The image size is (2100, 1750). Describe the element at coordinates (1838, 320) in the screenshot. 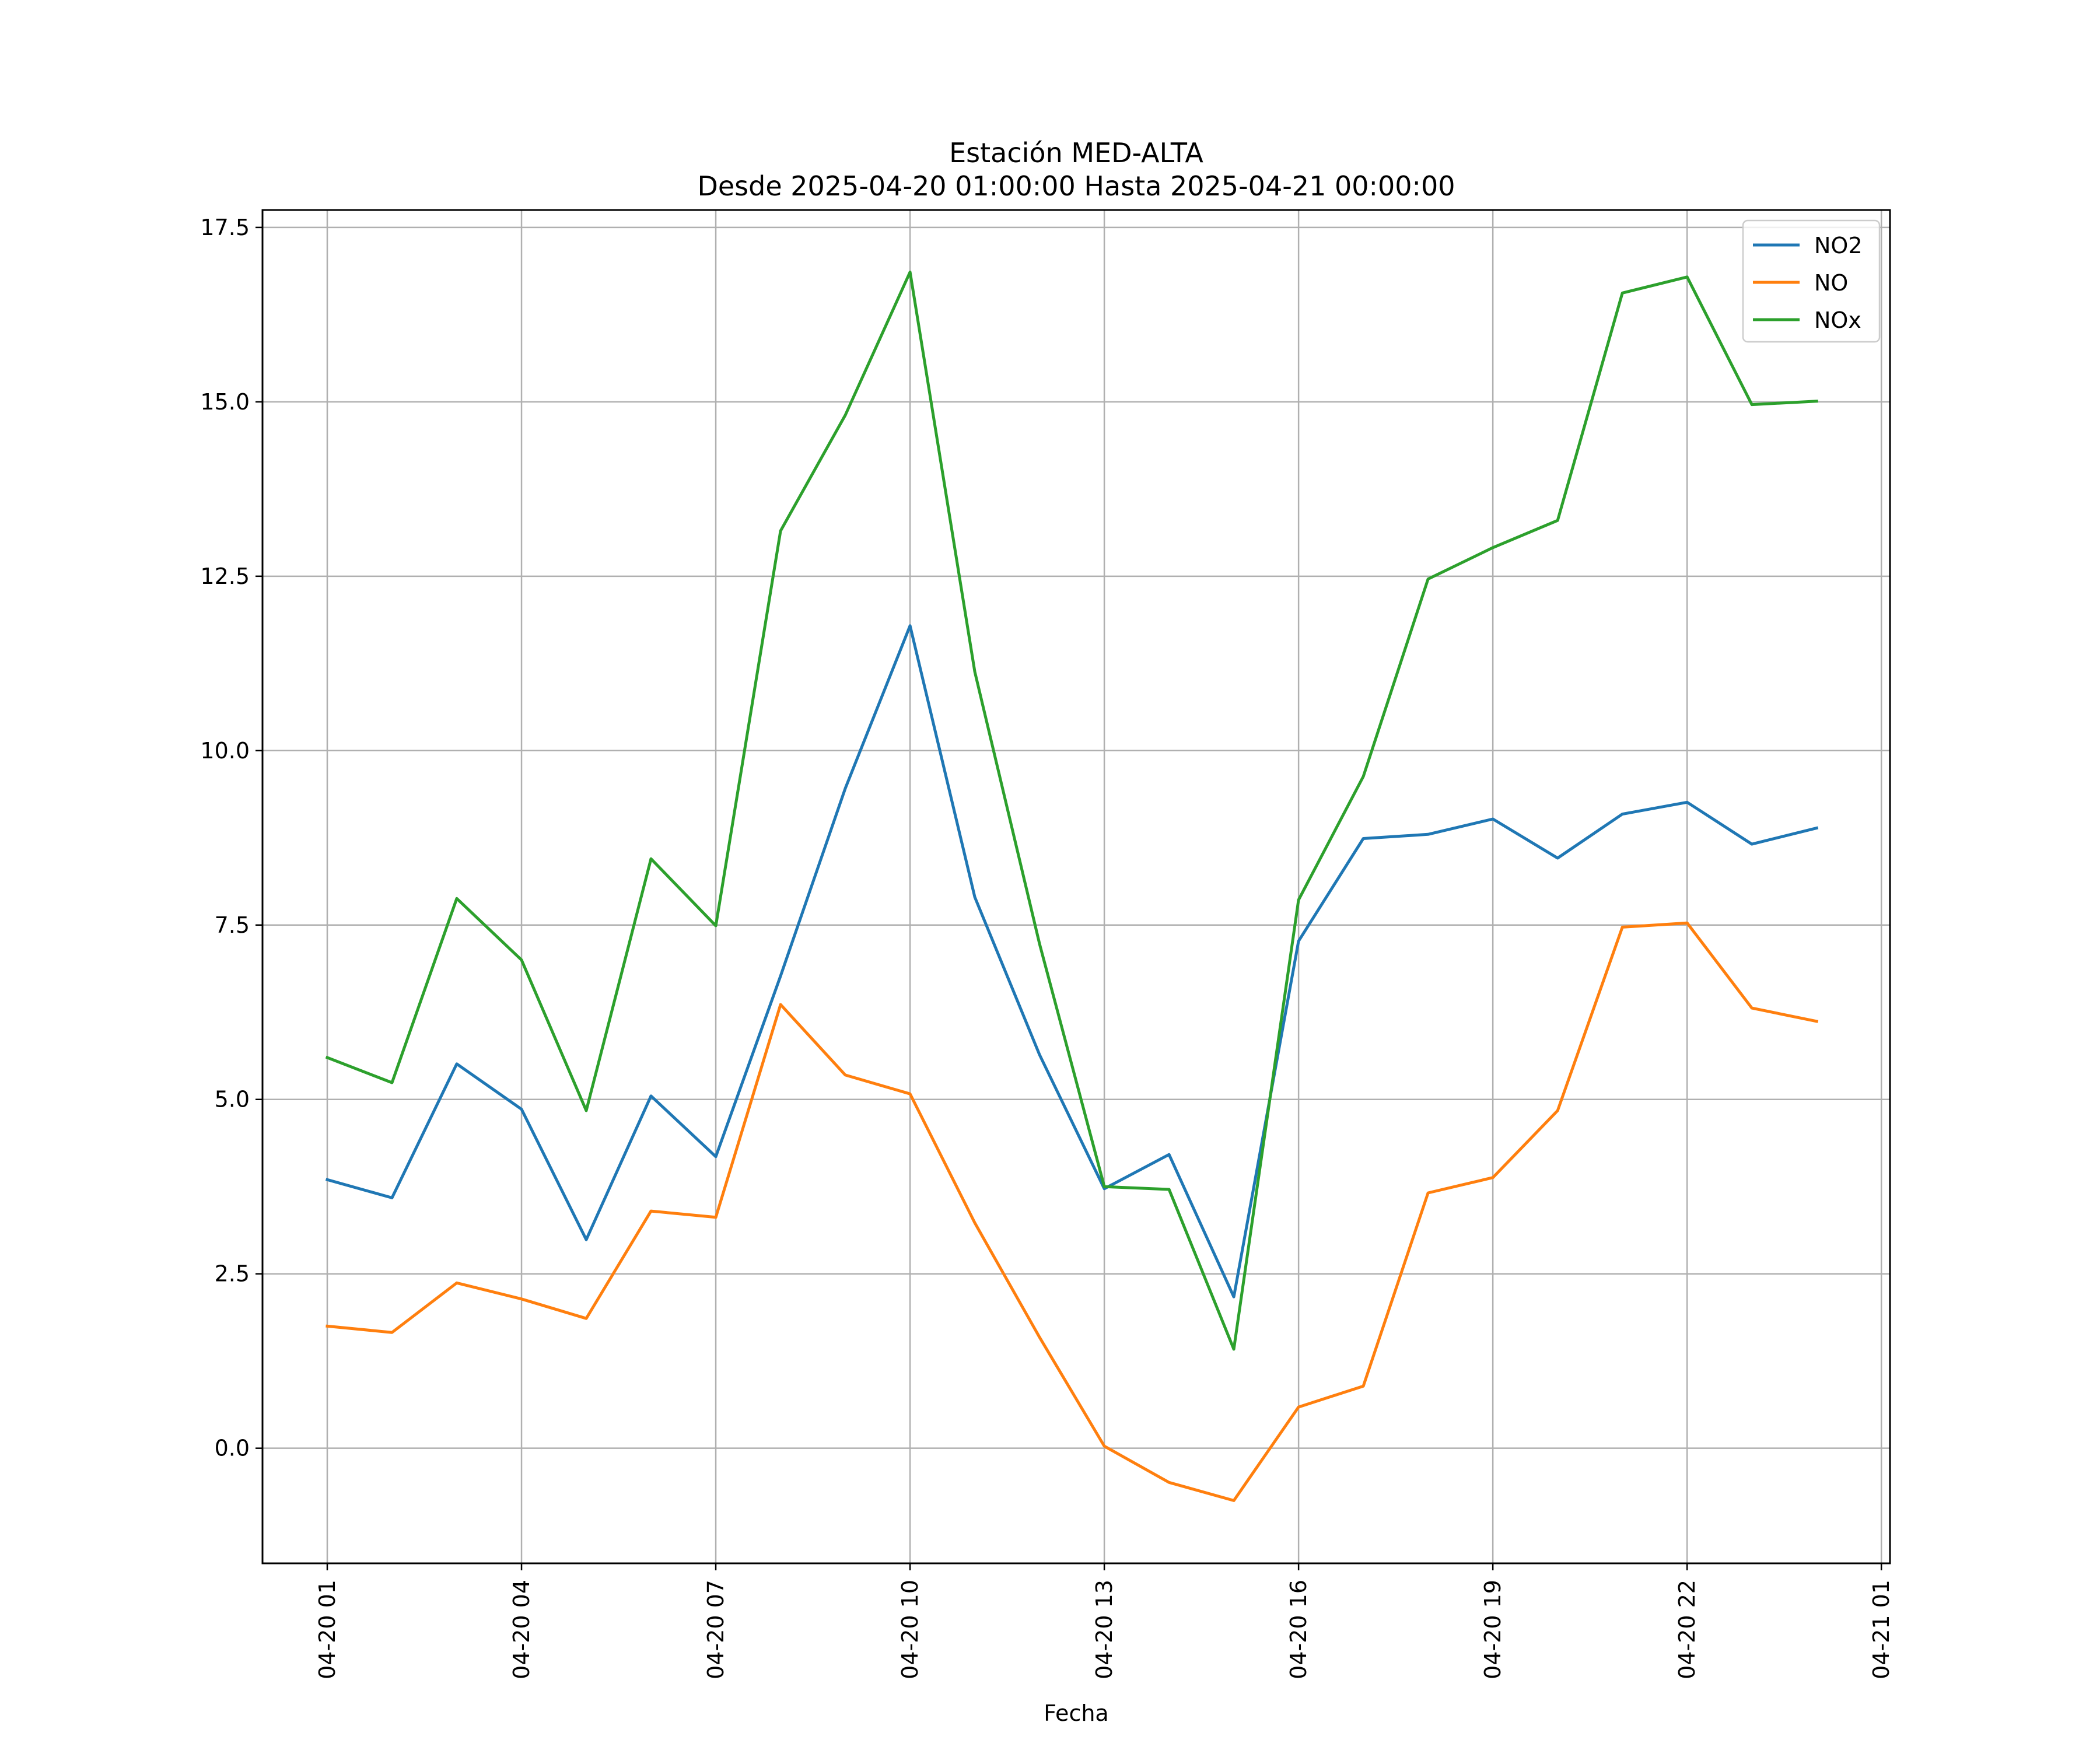

I see `legend-label-nox: NOx` at that location.